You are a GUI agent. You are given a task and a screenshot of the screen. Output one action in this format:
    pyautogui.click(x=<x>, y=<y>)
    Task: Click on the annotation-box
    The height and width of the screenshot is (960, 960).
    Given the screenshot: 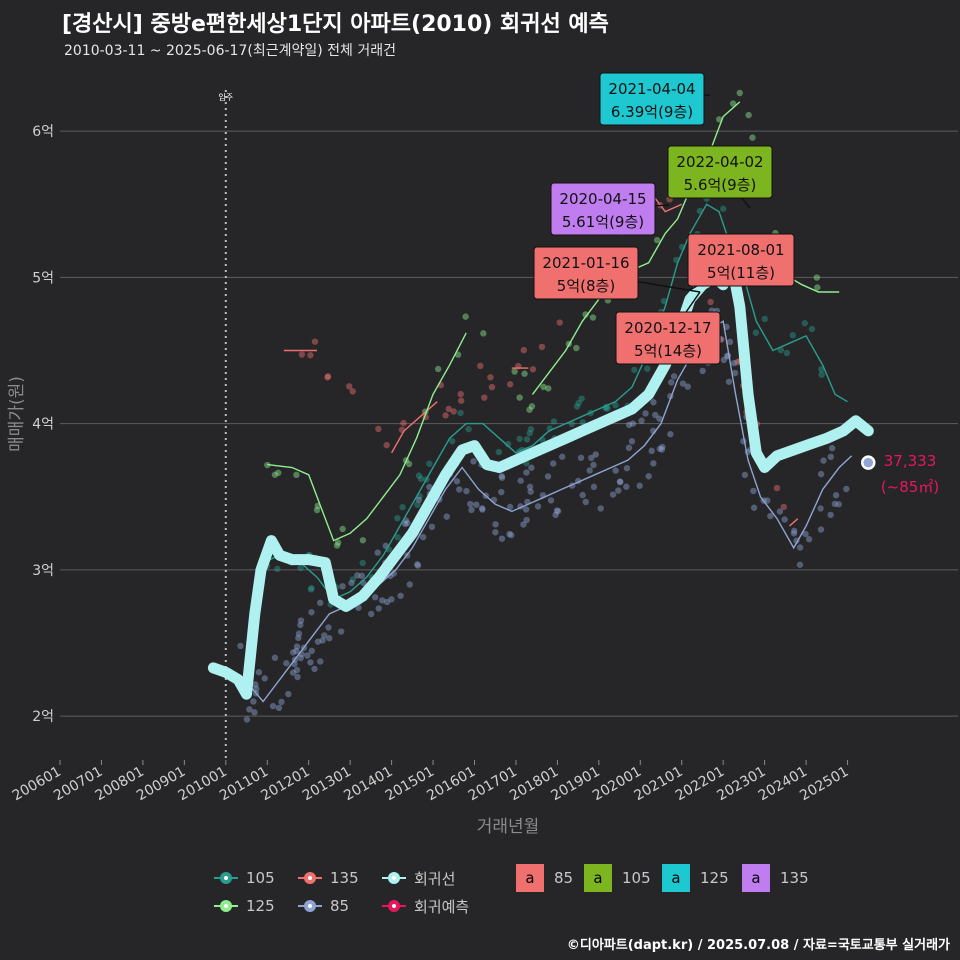 What is the action you would take?
    pyautogui.click(x=603, y=209)
    